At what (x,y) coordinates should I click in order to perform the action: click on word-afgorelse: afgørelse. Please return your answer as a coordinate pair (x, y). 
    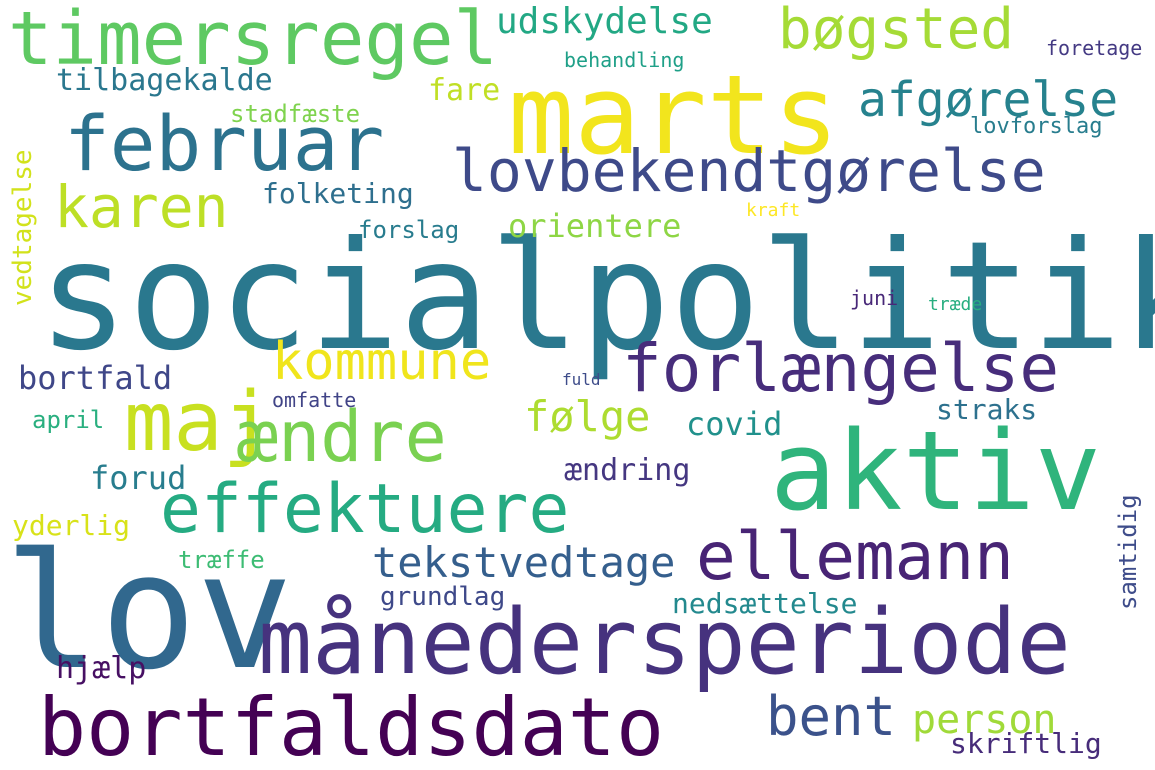
    Looking at the image, I should click on (988, 100).